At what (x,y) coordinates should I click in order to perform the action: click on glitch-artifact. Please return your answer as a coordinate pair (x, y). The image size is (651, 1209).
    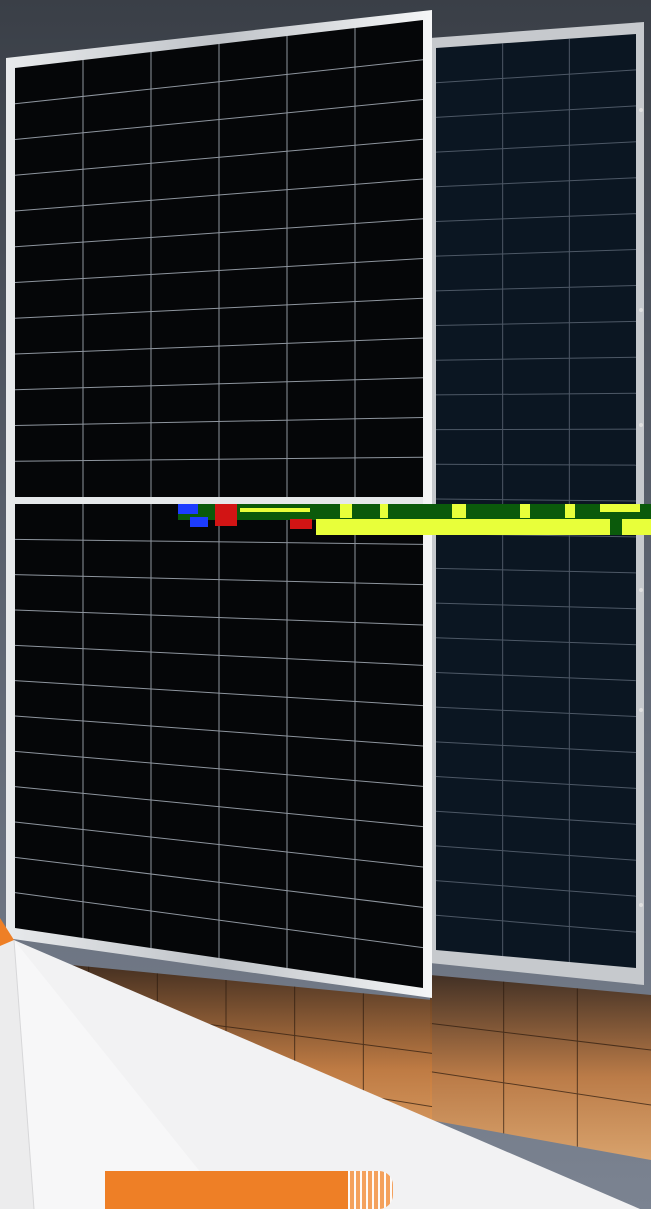
    Looking at the image, I should click on (414, 519).